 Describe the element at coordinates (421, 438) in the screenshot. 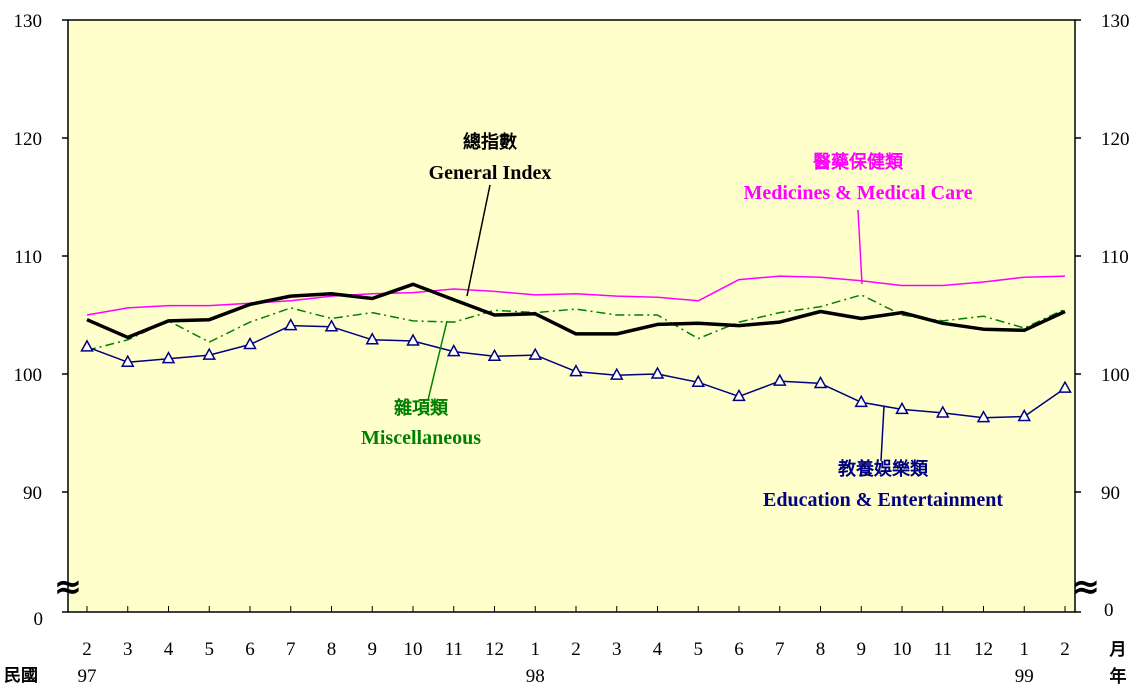

I see `misc-label-en: Miscellaneous` at that location.